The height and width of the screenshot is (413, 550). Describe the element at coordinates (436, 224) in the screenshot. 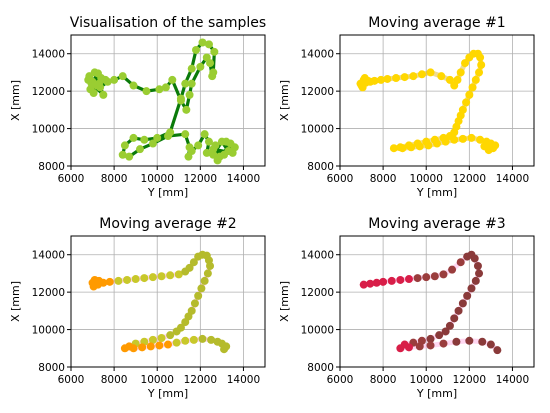

I see `plot-title: Moving average #3` at that location.